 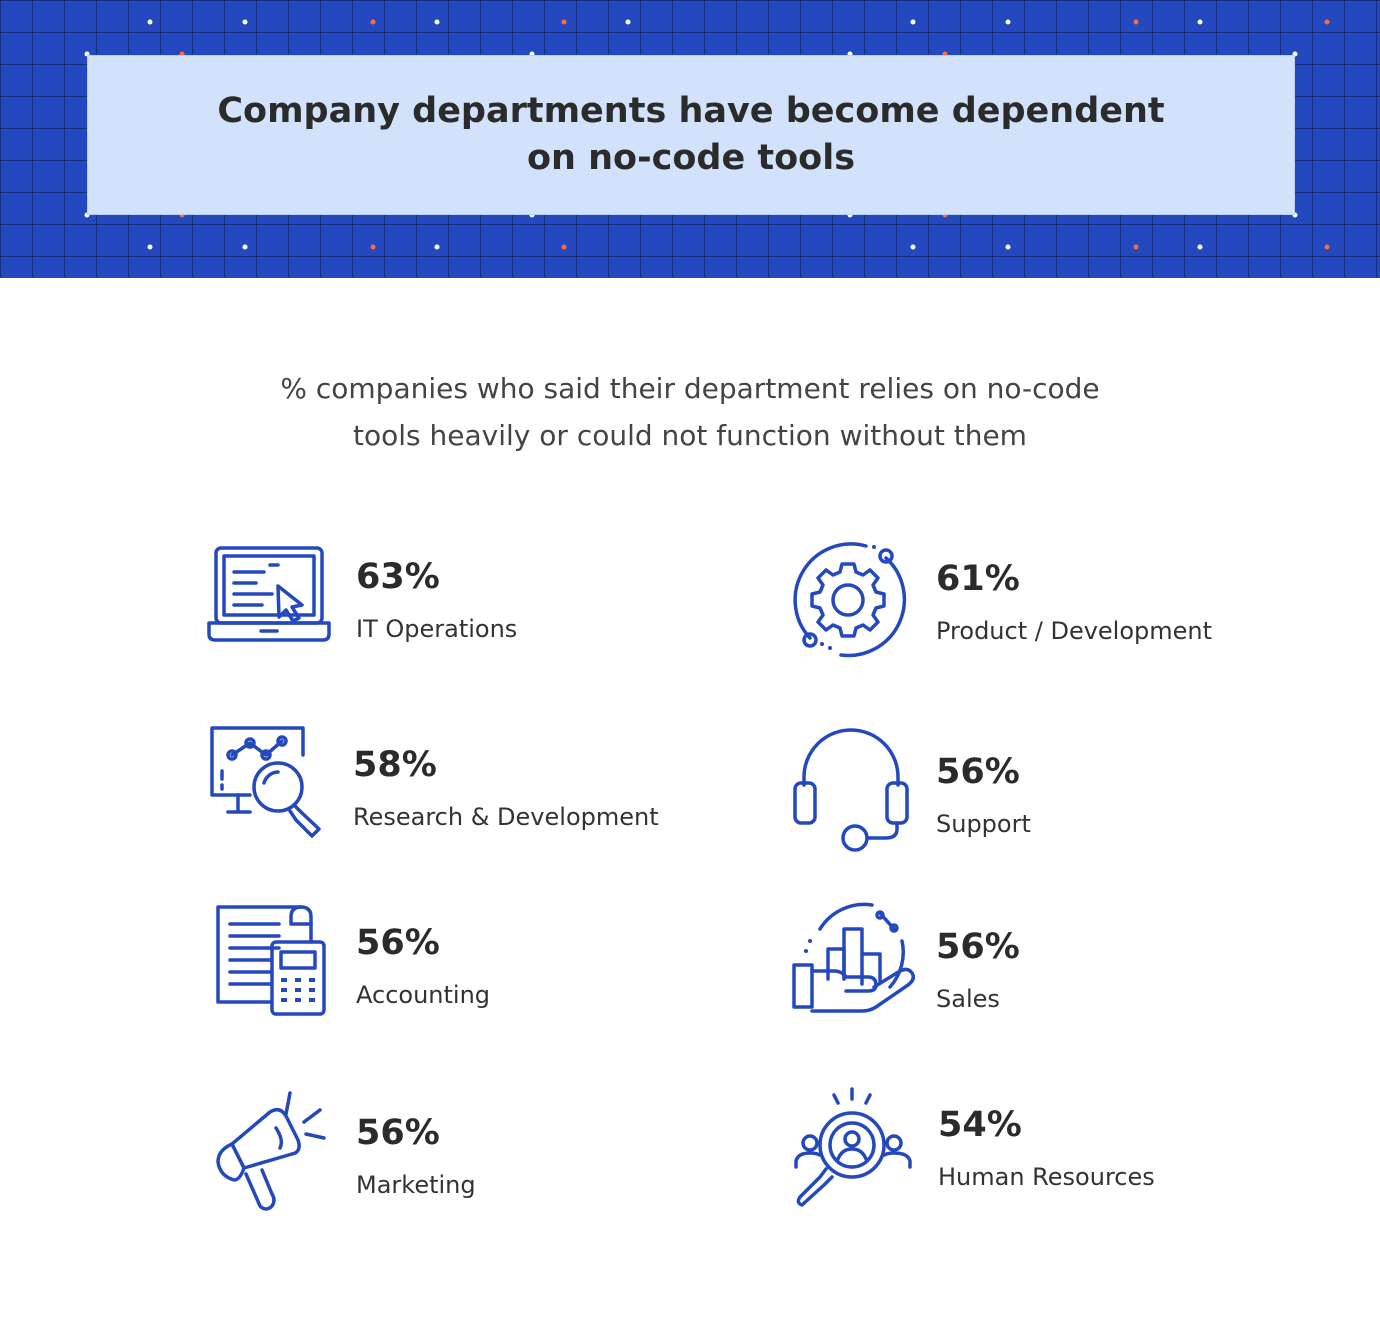 What do you see at coordinates (1046, 1177) in the screenshot?
I see `department-label: Human Resources` at bounding box center [1046, 1177].